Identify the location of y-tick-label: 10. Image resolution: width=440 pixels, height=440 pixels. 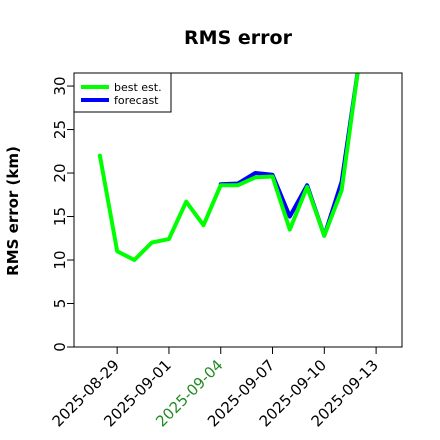
(60, 259).